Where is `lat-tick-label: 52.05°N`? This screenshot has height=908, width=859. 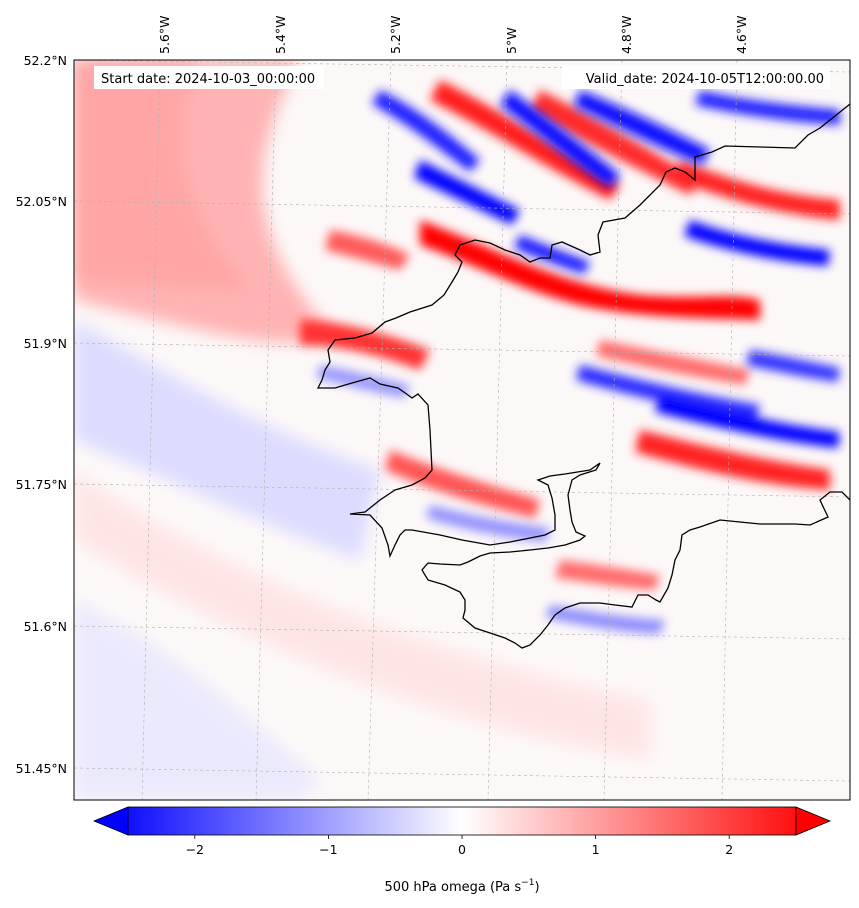 lat-tick-label: 52.05°N is located at coordinates (41, 201).